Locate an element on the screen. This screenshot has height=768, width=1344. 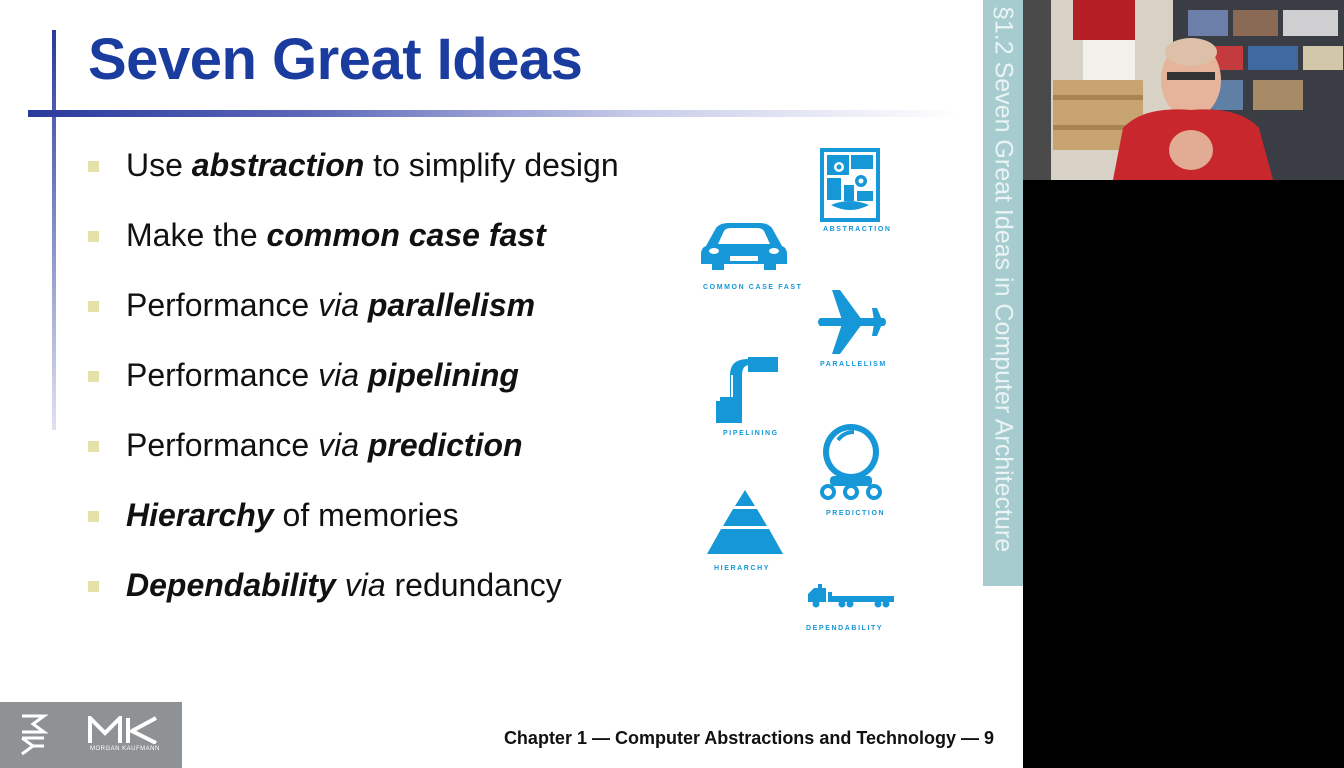
bullet-text: Make the common case fast is located at coordinates (336, 235).